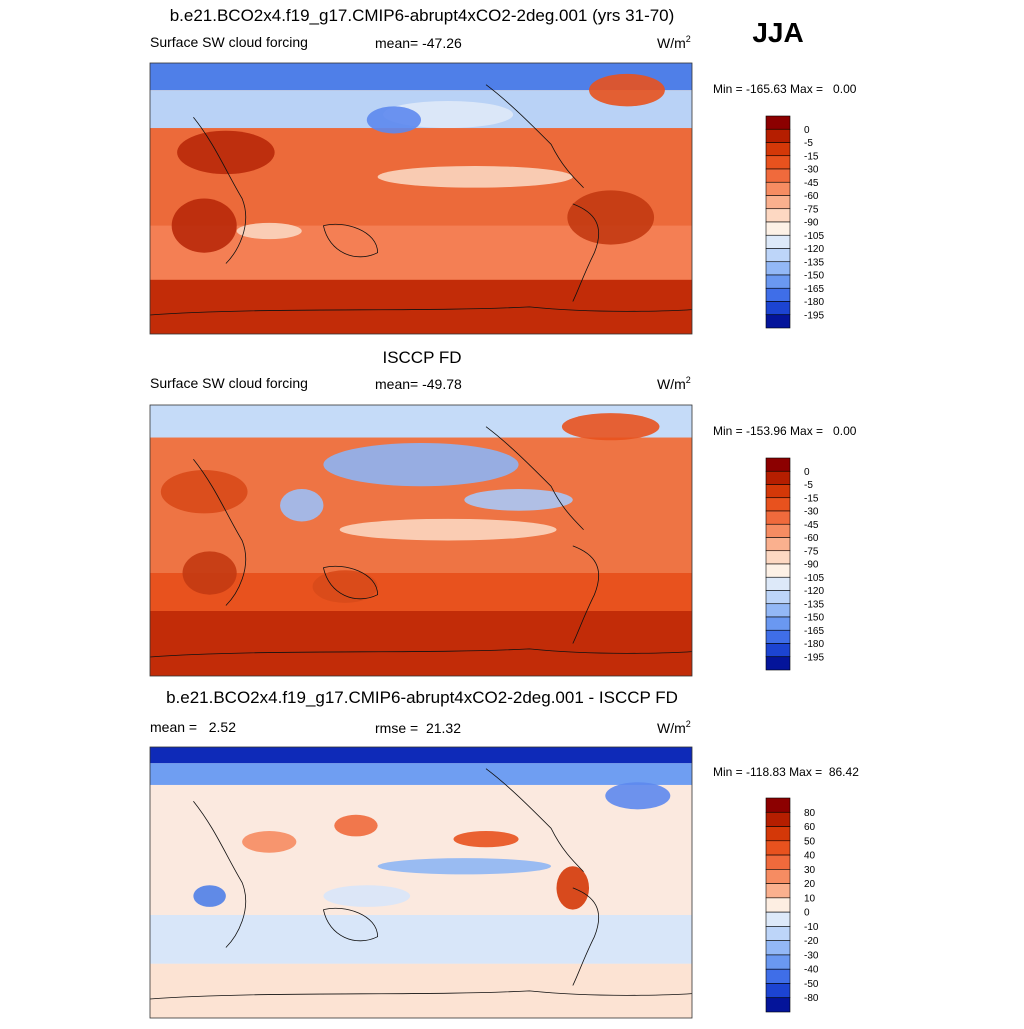 This screenshot has width=1024, height=1029. Describe the element at coordinates (811, 565) in the screenshot. I see `colorbar-label: -90` at that location.